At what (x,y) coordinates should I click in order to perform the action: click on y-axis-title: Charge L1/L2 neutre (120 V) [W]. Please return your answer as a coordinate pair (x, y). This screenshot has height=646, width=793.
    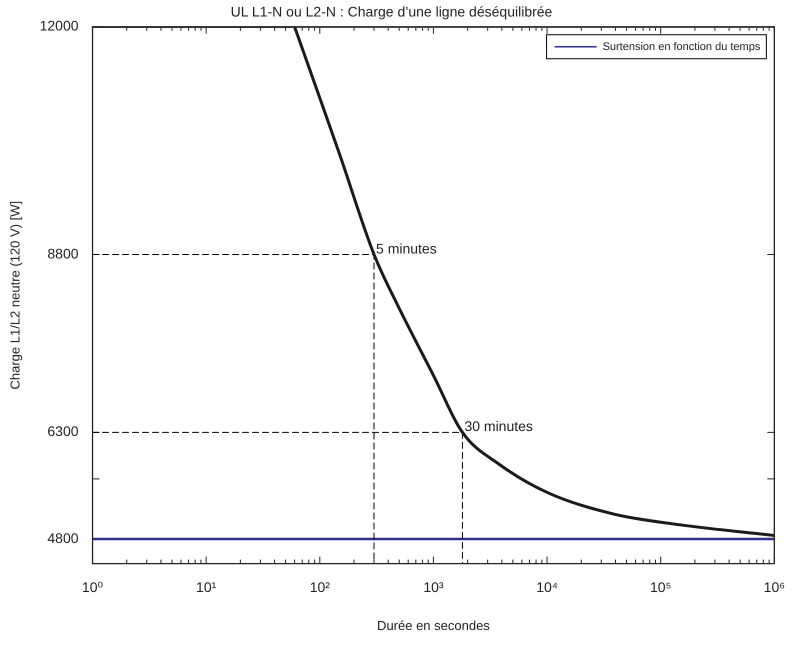
    Looking at the image, I should click on (14, 295).